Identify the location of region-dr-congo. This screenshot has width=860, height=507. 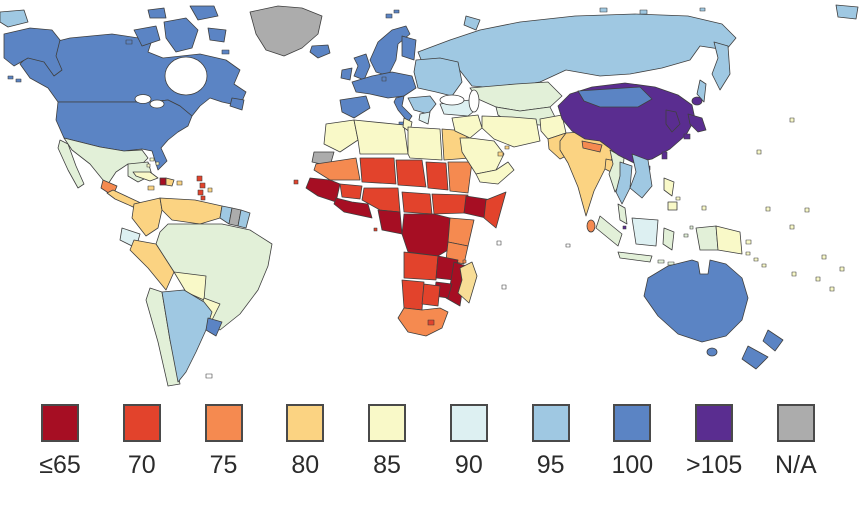
(426, 235).